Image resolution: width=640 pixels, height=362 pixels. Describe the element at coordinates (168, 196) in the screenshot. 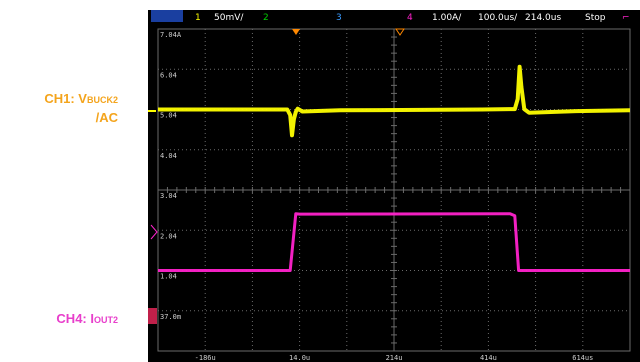

I see `y-tick-label: 3.04` at that location.